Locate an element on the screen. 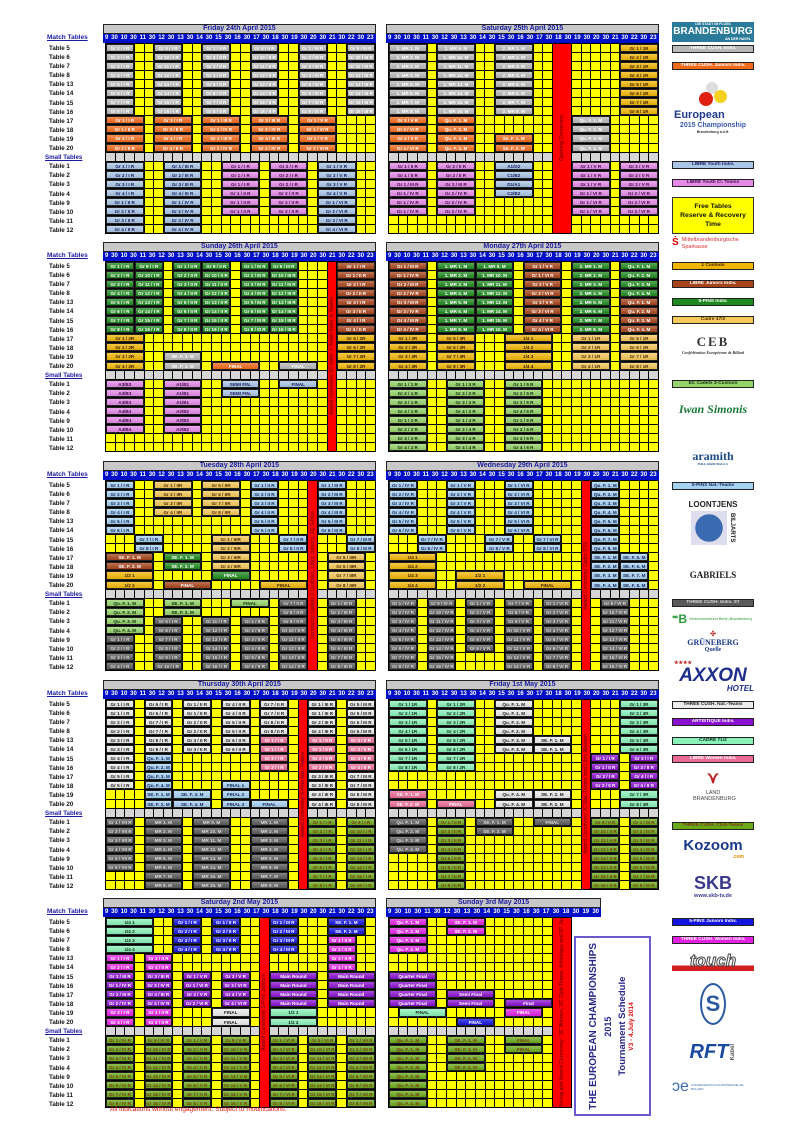 The width and height of the screenshot is (800, 1131). match-slot: Gr 1 / 1R is located at coordinates (591, 338).